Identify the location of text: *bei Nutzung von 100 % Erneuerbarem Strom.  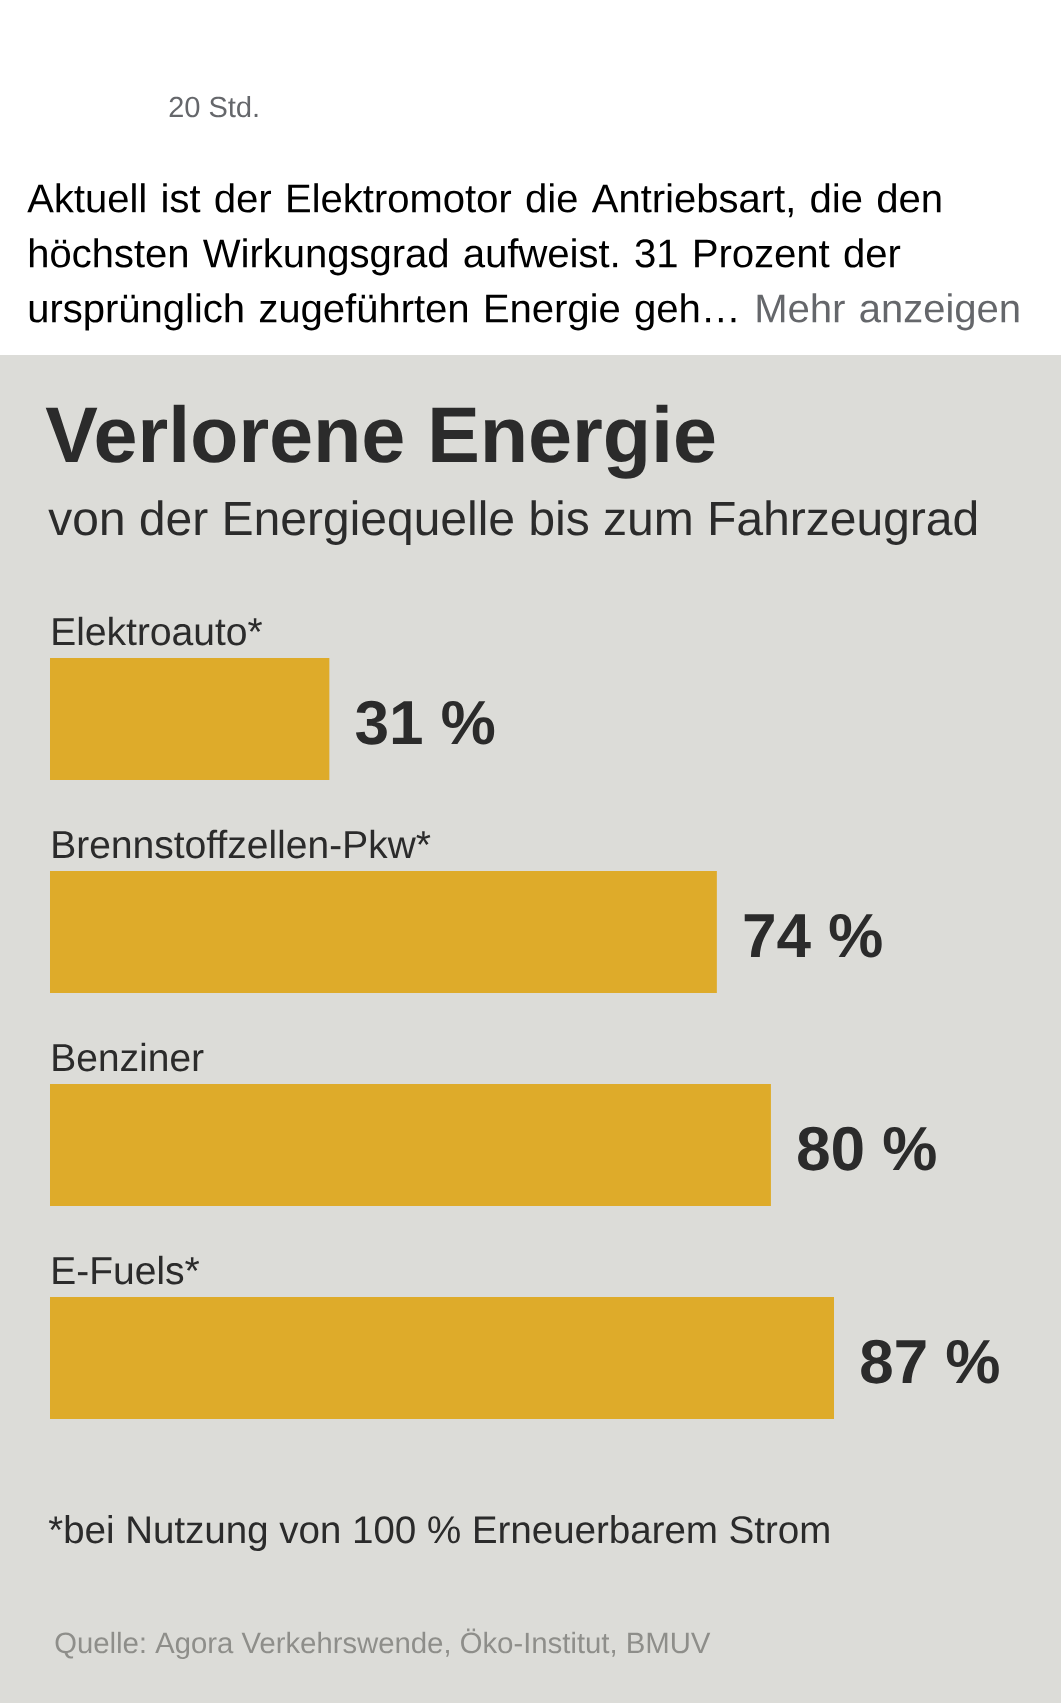
(438, 1533).